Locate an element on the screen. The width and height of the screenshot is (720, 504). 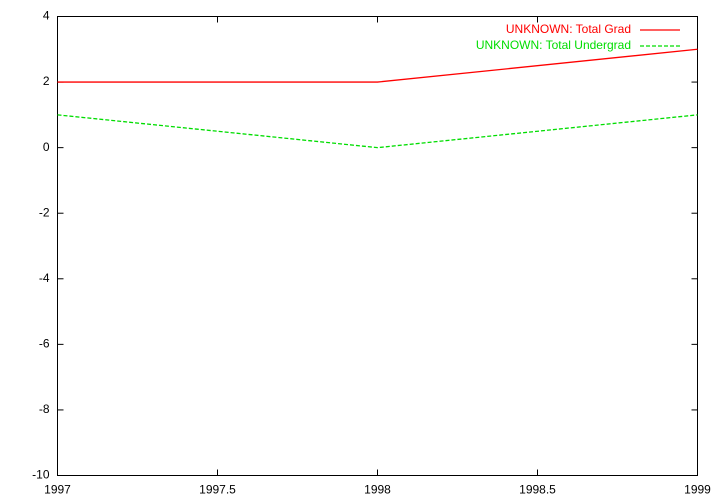
y-tick-label: -6 is located at coordinates (44, 344).